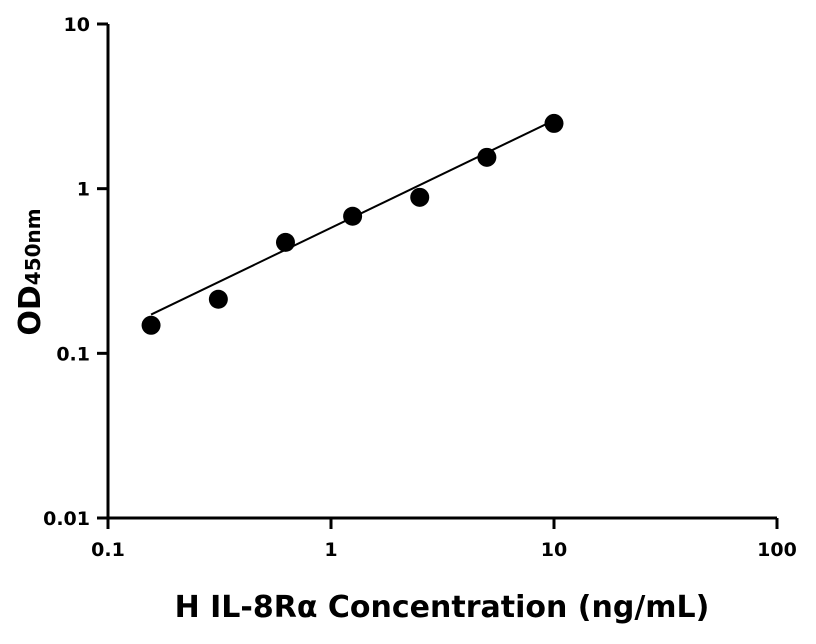 The image size is (816, 644). Describe the element at coordinates (554, 550) in the screenshot. I see `x-tick-label: 10` at that location.